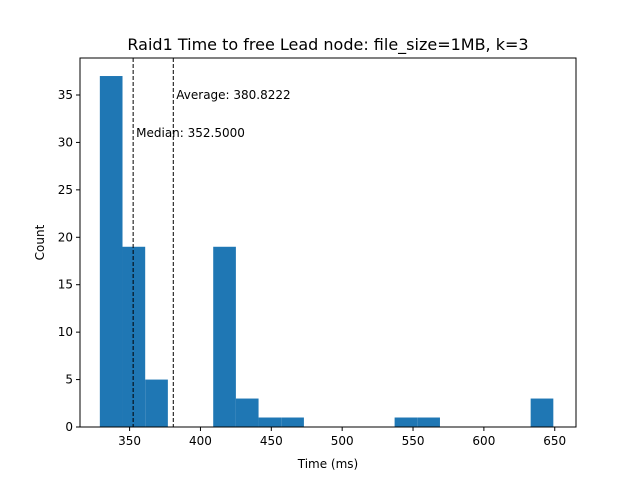 Image resolution: width=640 pixels, height=480 pixels. What do you see at coordinates (554, 441) in the screenshot?
I see `x-tick-label: 650` at bounding box center [554, 441].